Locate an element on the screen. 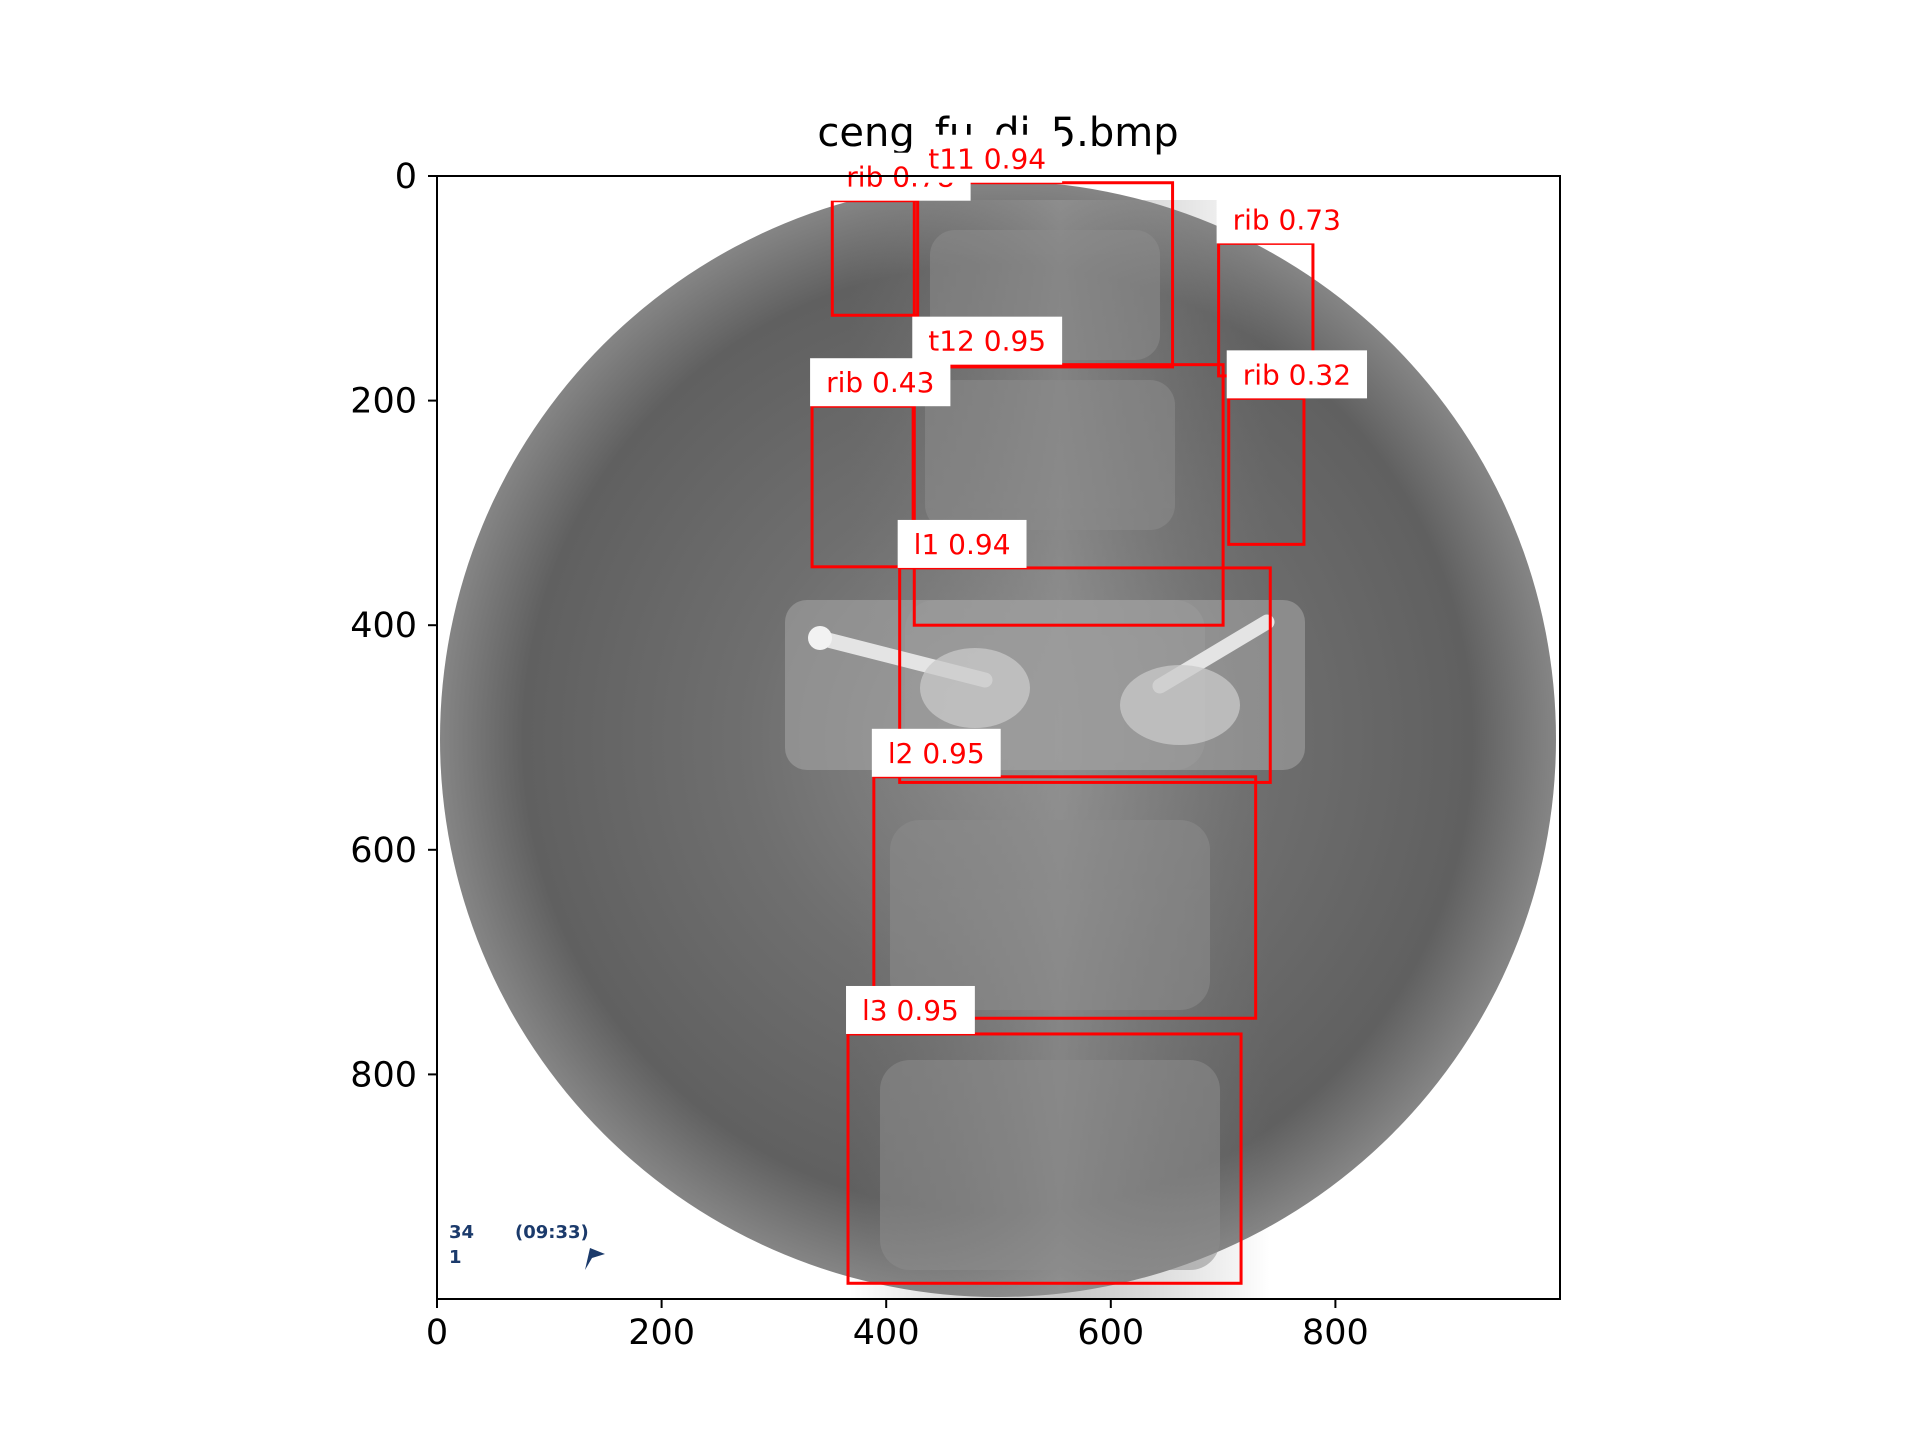 This screenshot has width=1920, height=1440. detection-label-rib: rib 0.73 is located at coordinates (1287, 219).